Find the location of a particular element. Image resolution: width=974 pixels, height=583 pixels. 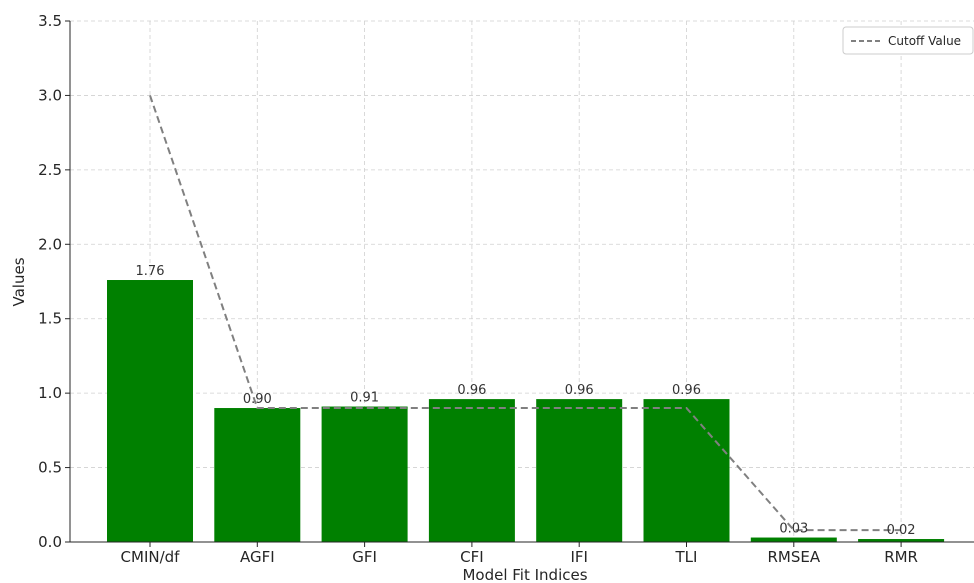

y-tick-label: 3.0 is located at coordinates (50, 95).